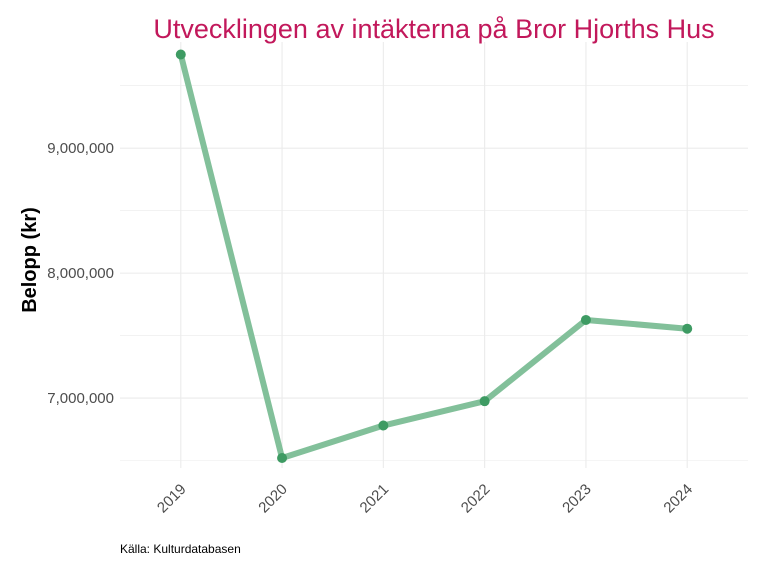 This screenshot has width=768, height=576. What do you see at coordinates (273, 499) in the screenshot?
I see `x-tick-label: 2020` at bounding box center [273, 499].